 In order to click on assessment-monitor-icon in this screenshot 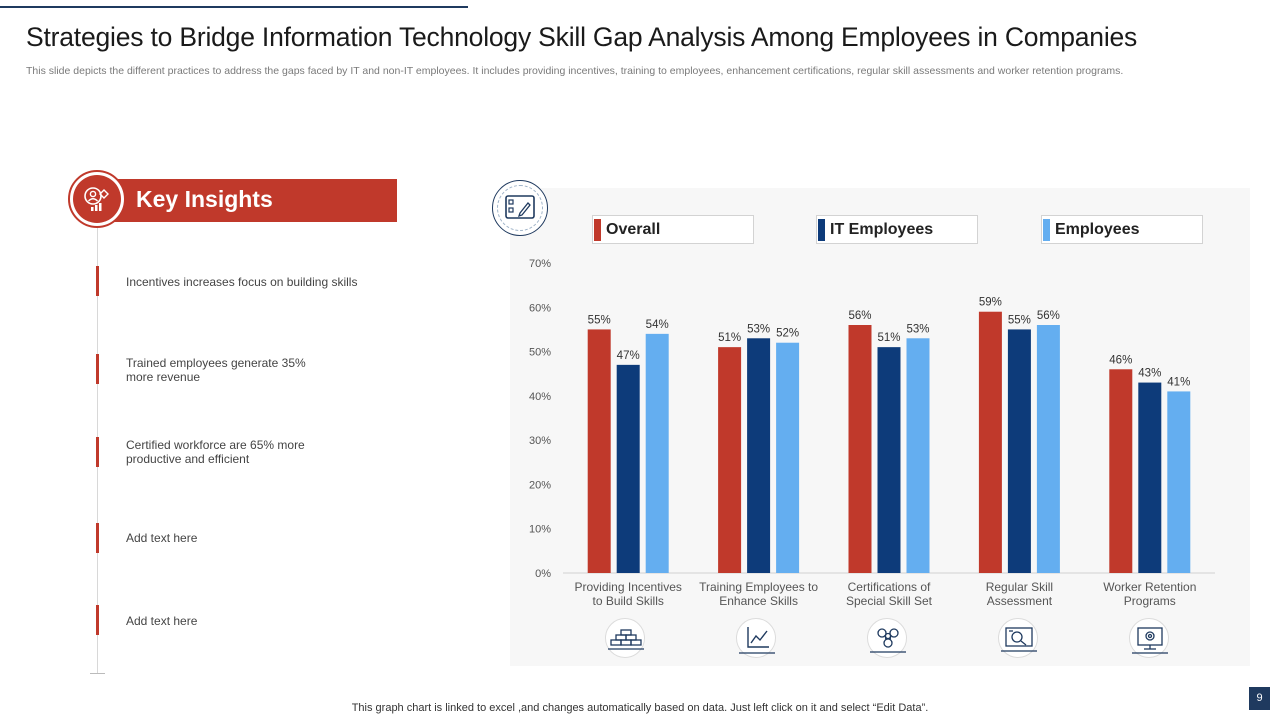, I will do `click(1018, 638)`.